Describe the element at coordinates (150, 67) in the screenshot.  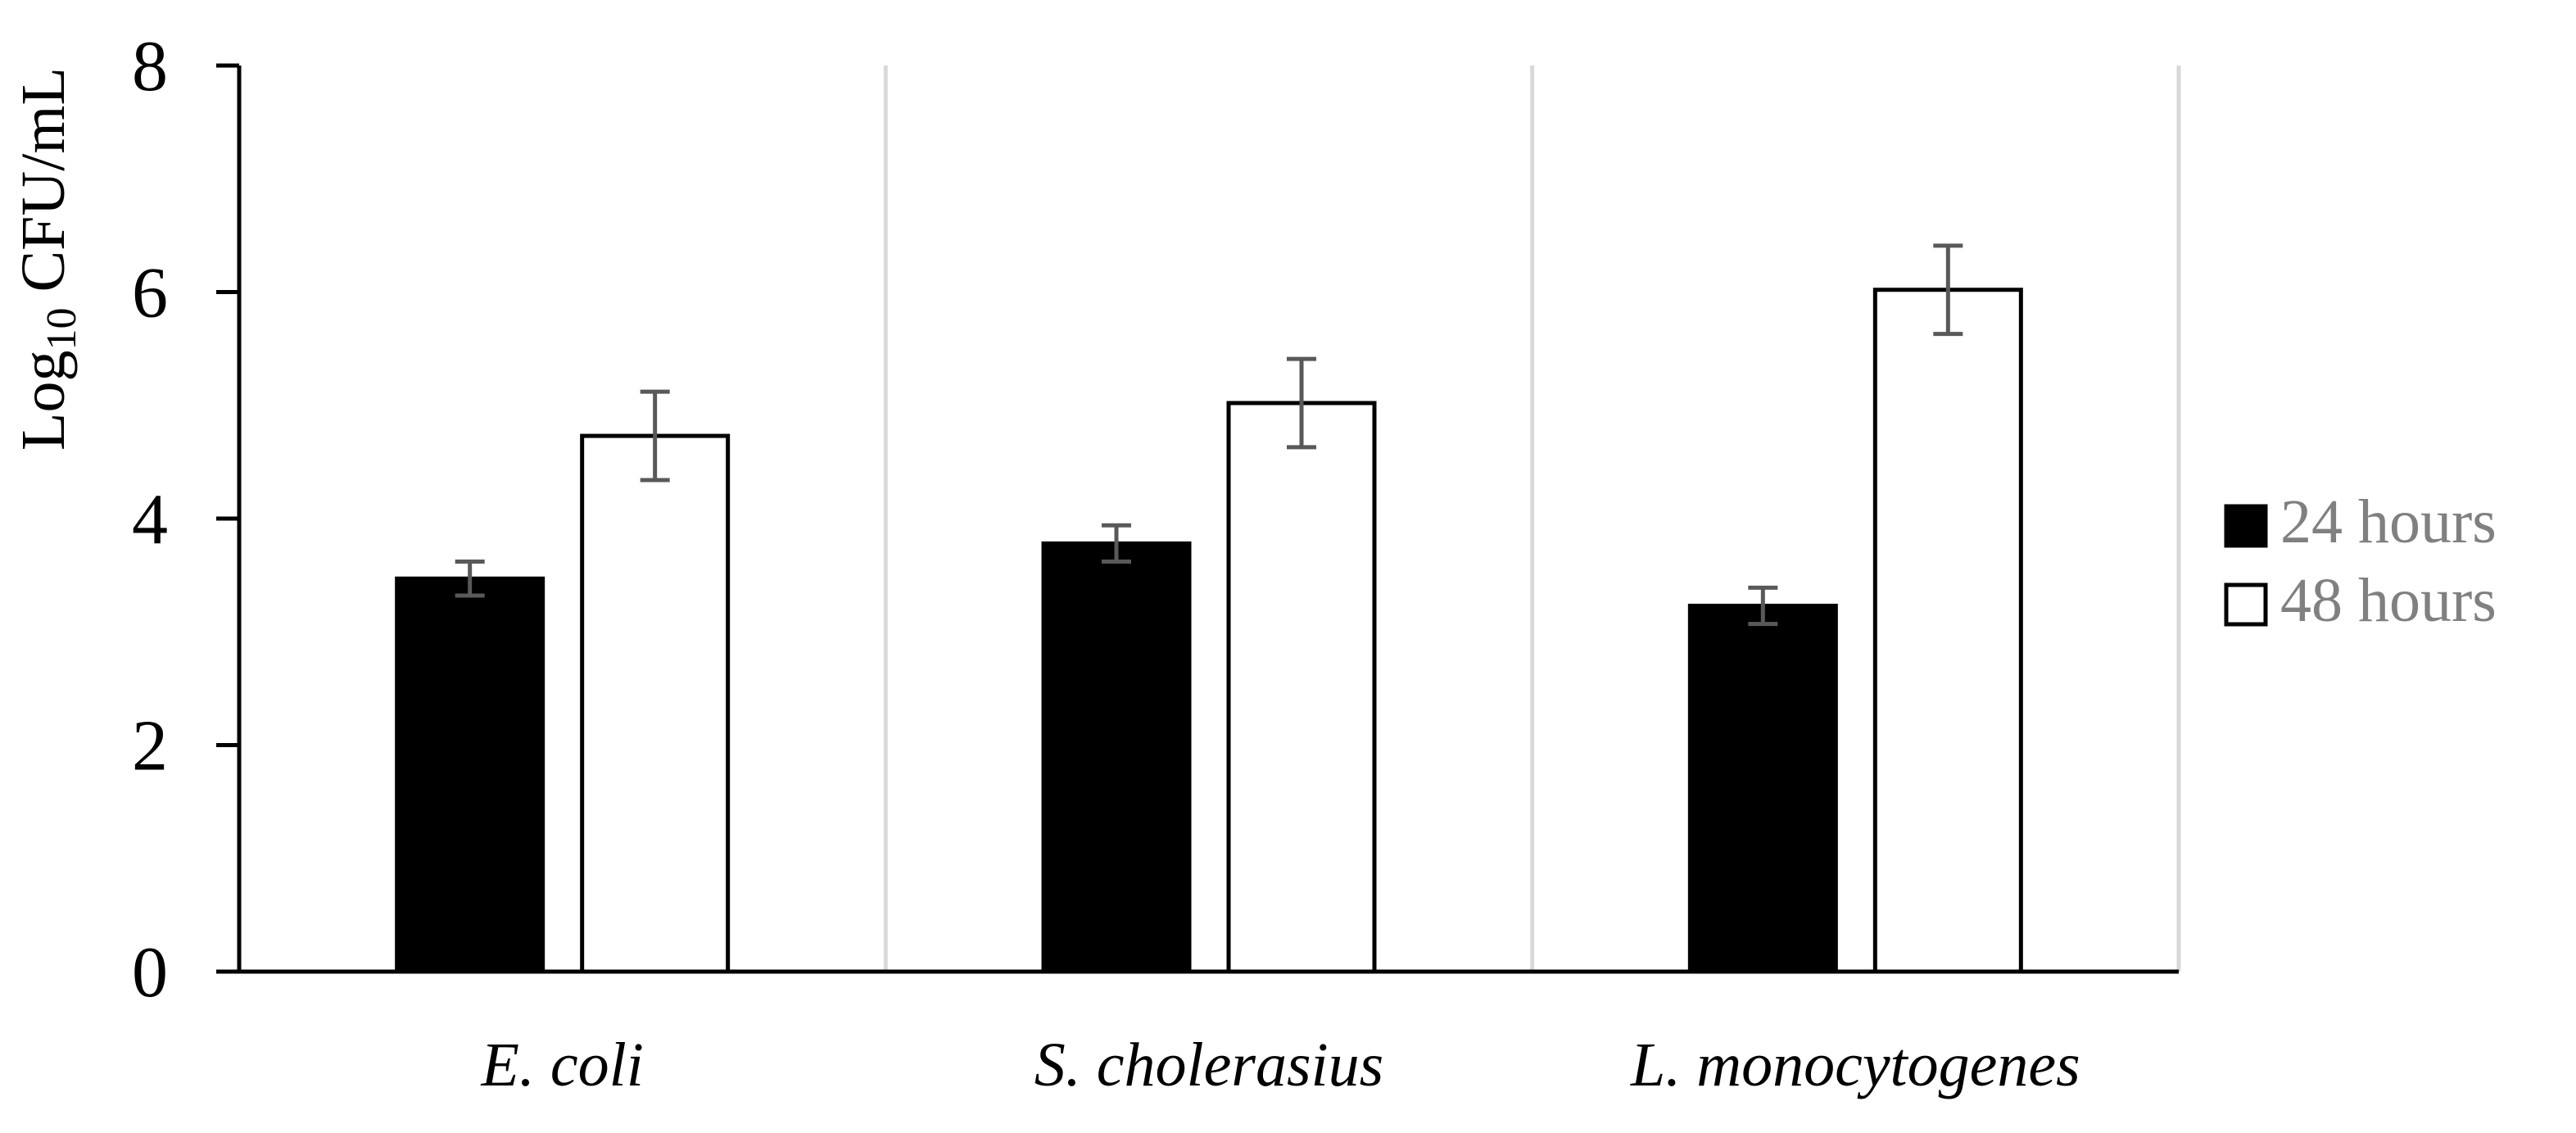
I see `y-tick-label: 8` at that location.